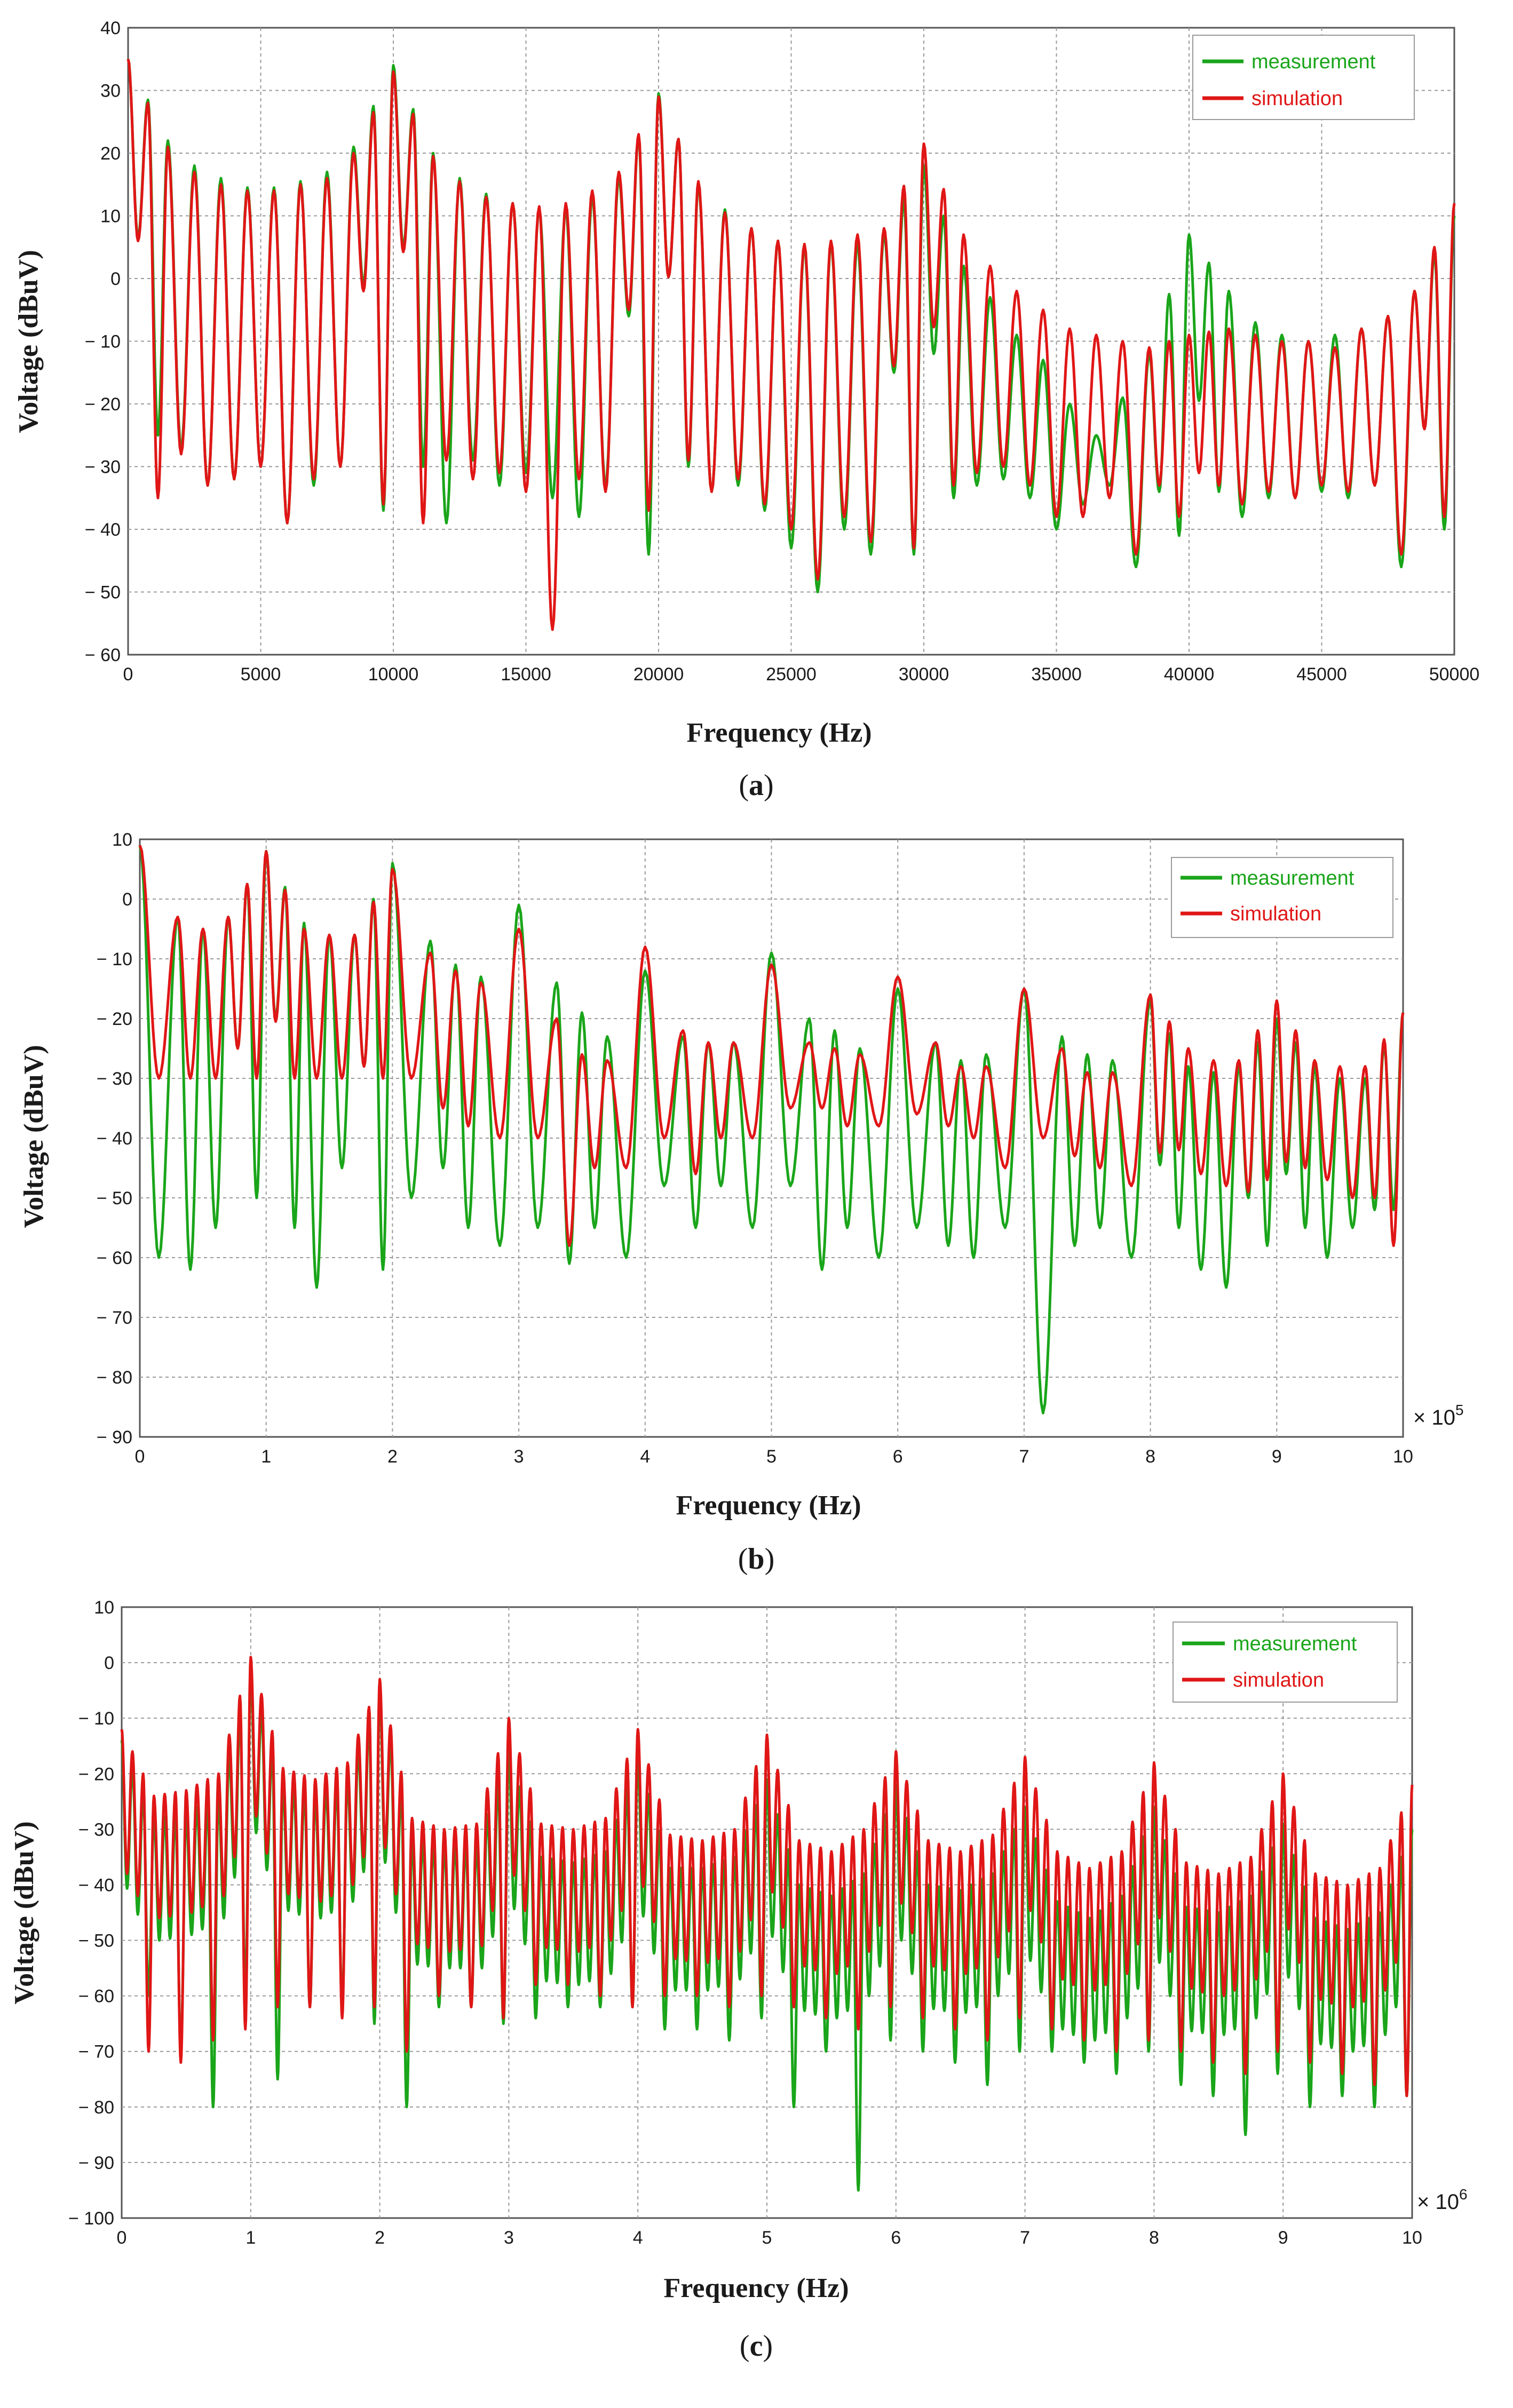 Image resolution: width=1513 pixels, height=2408 pixels. I want to click on y-tick-label-a: − 50, so click(103, 593).